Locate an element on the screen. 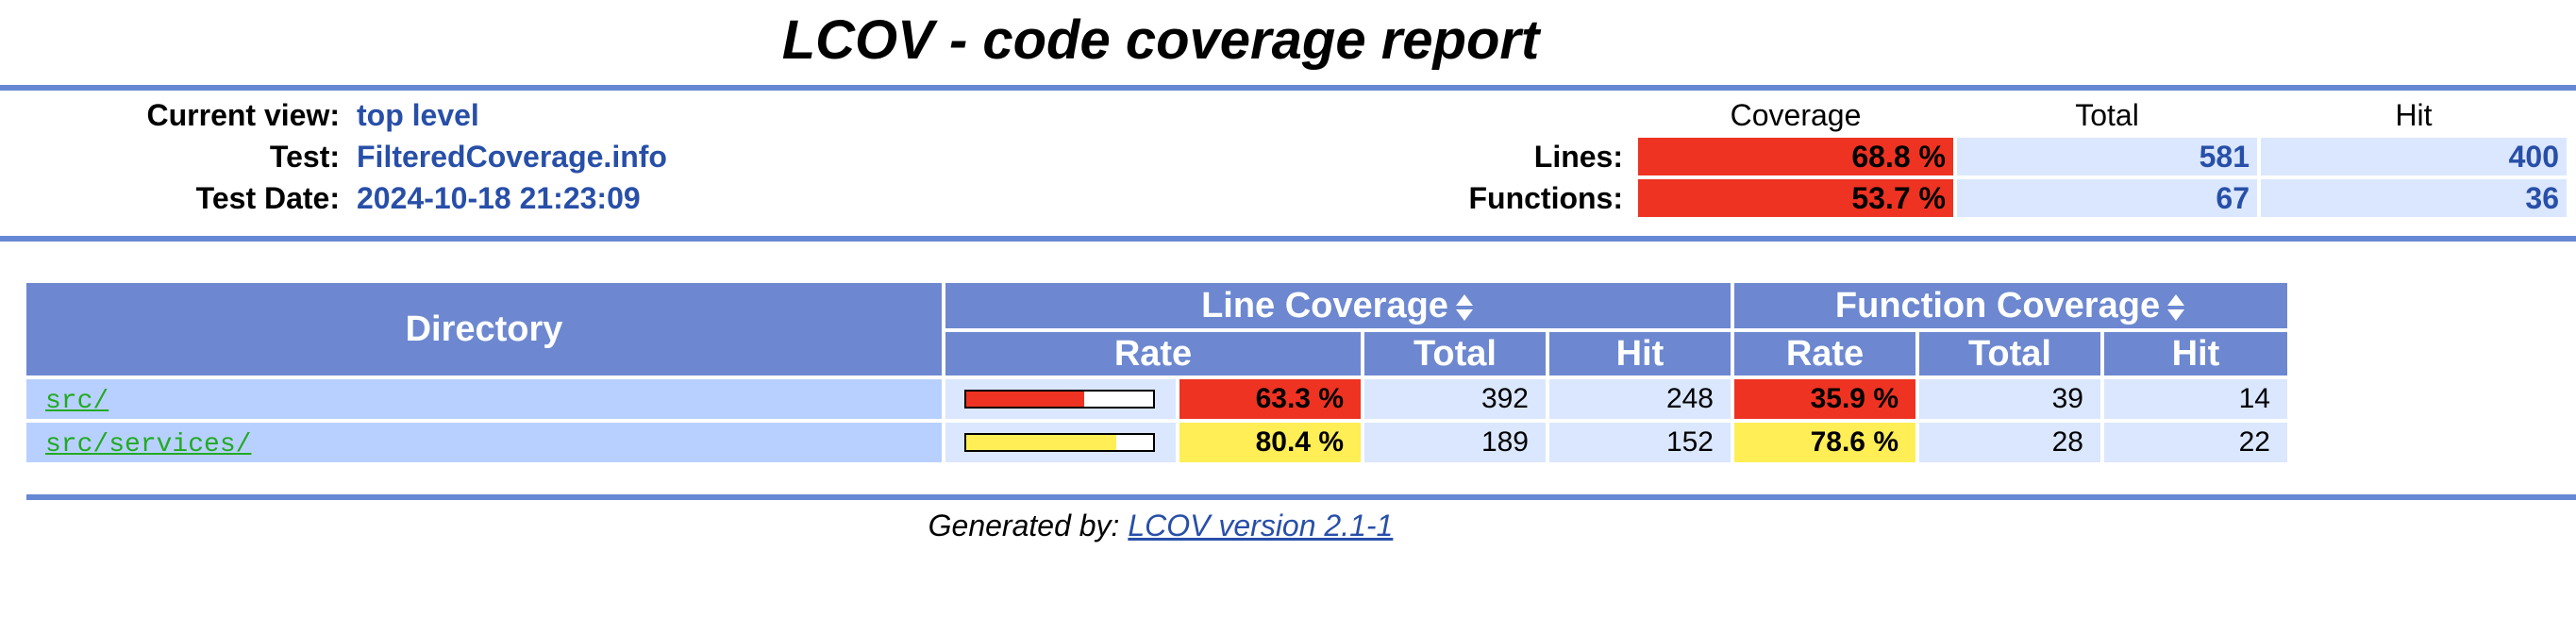  line-coverage-header-label: Line Coverage is located at coordinates (1324, 305).